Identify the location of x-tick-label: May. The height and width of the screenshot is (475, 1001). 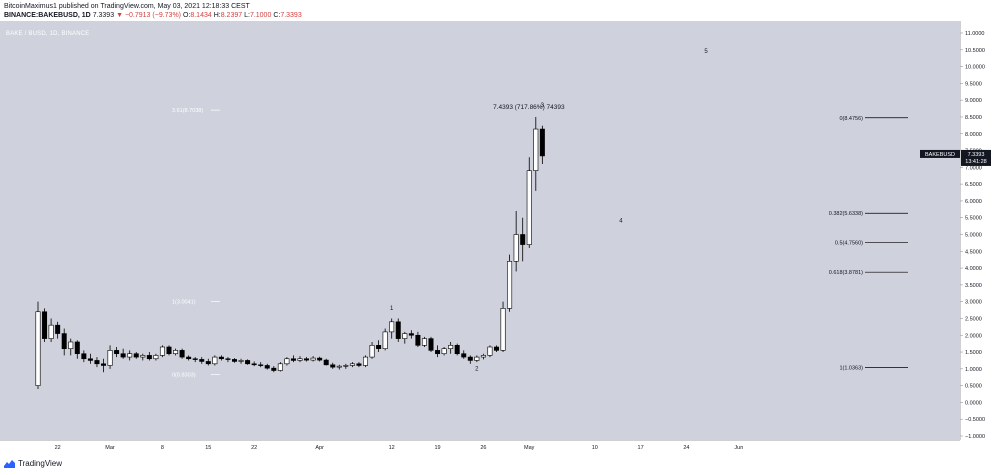
(529, 448).